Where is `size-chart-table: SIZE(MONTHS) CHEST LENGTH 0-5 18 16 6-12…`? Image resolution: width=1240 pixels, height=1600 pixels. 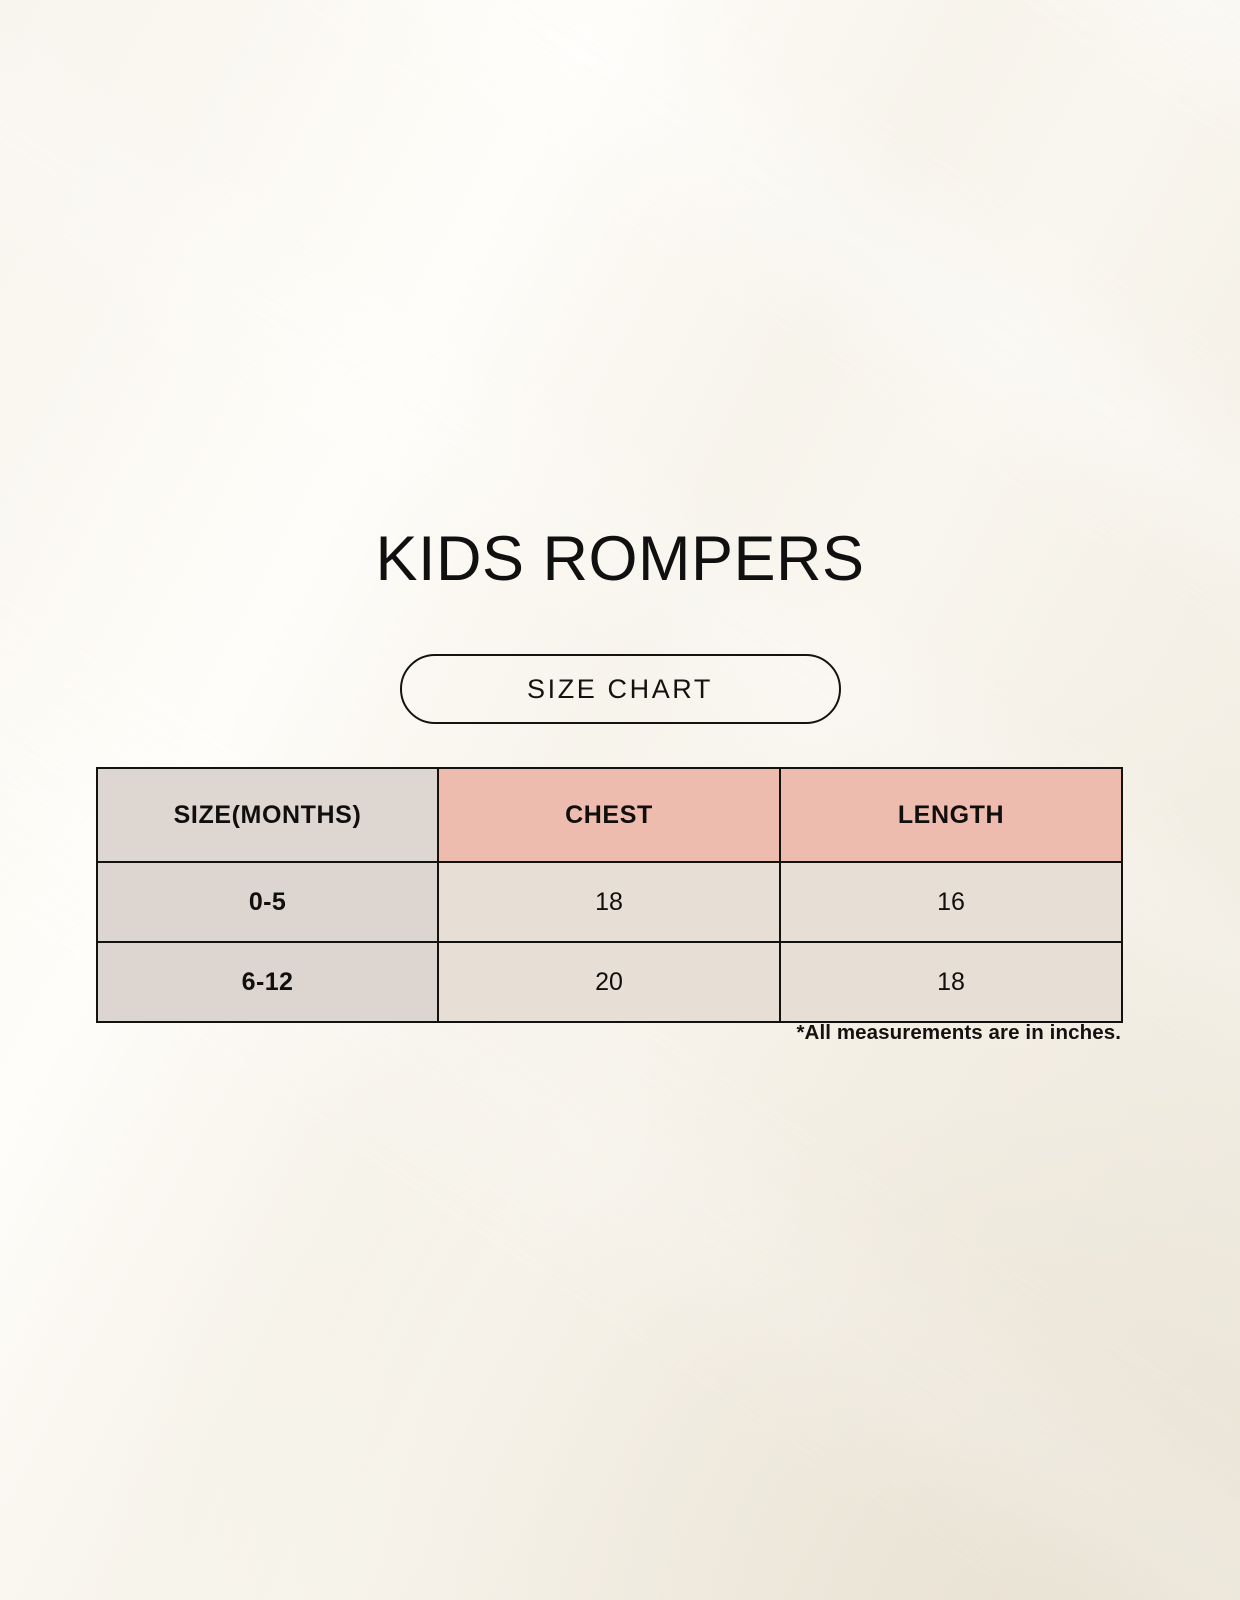 size-chart-table: SIZE(MONTHS) CHEST LENGTH 0-5 18 16 6-12… is located at coordinates (609, 895).